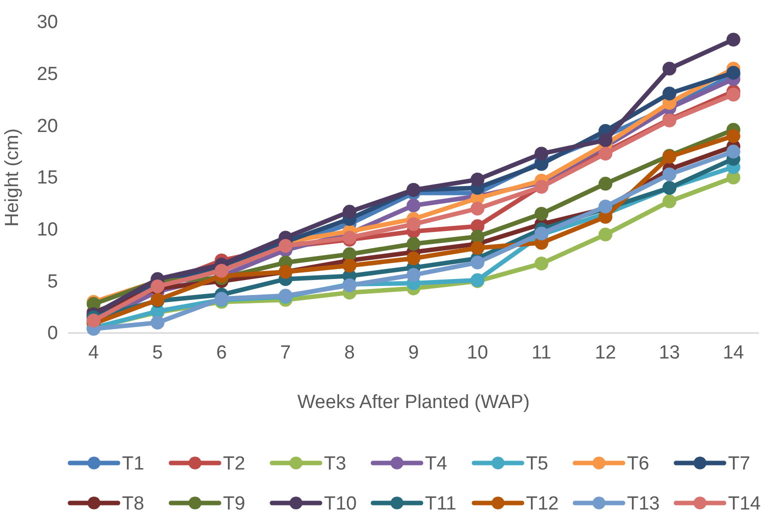  I want to click on legend-label: T11, so click(440, 504).